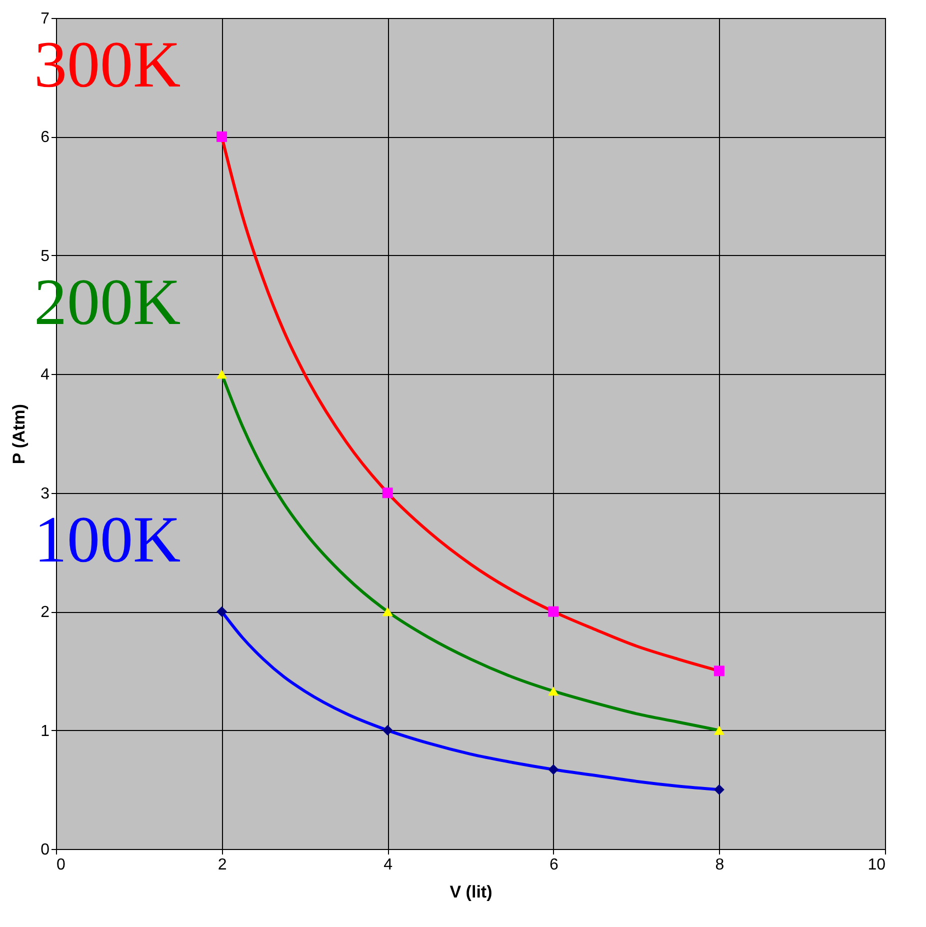  Describe the element at coordinates (45, 137) in the screenshot. I see `y-tick-label: 6` at that location.